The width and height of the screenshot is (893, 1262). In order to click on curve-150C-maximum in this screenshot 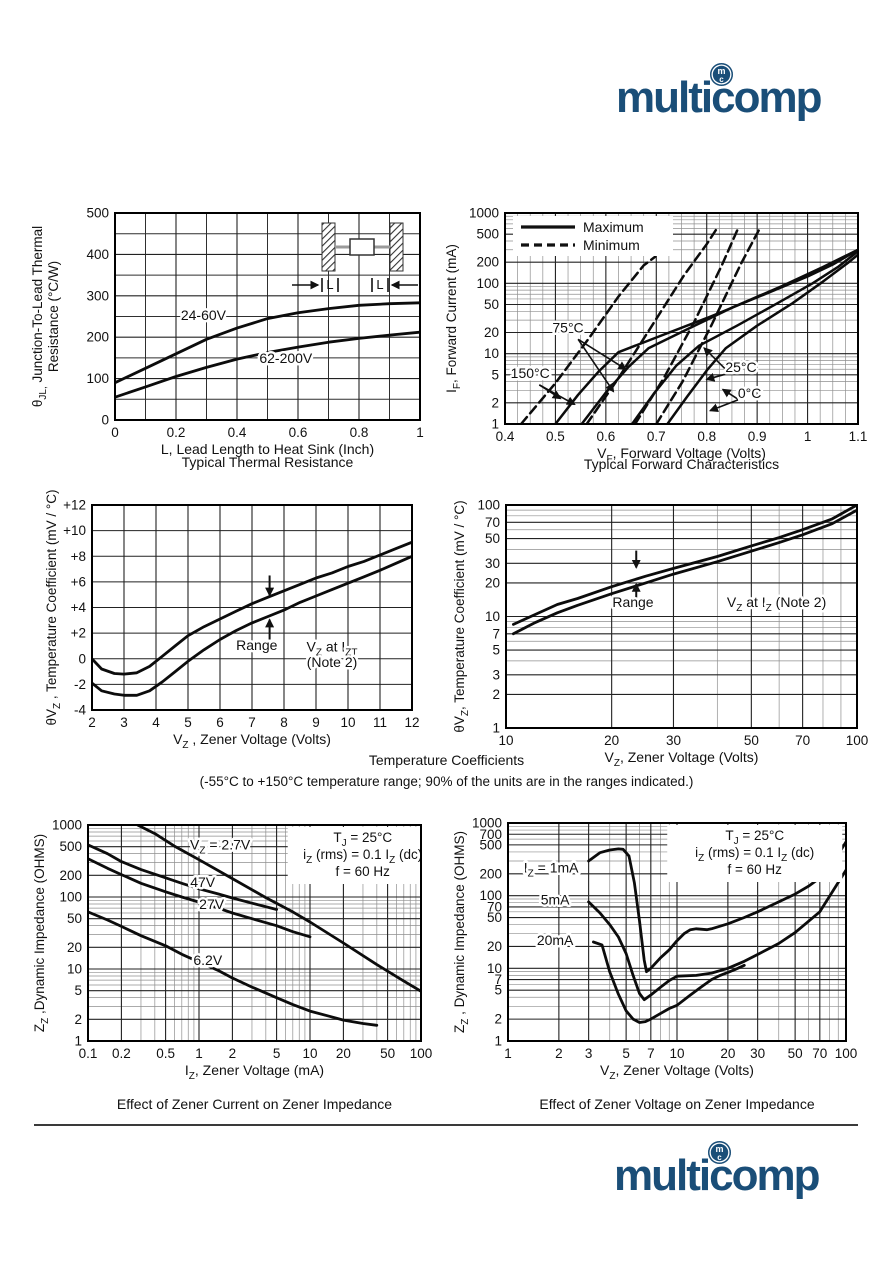, I will do `click(706, 336)`.